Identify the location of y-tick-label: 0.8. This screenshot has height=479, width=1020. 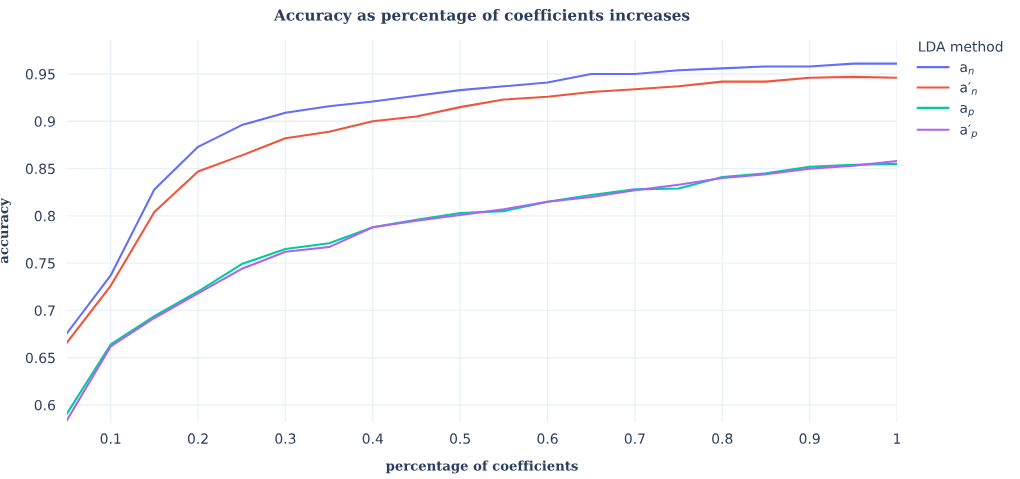
(44, 216).